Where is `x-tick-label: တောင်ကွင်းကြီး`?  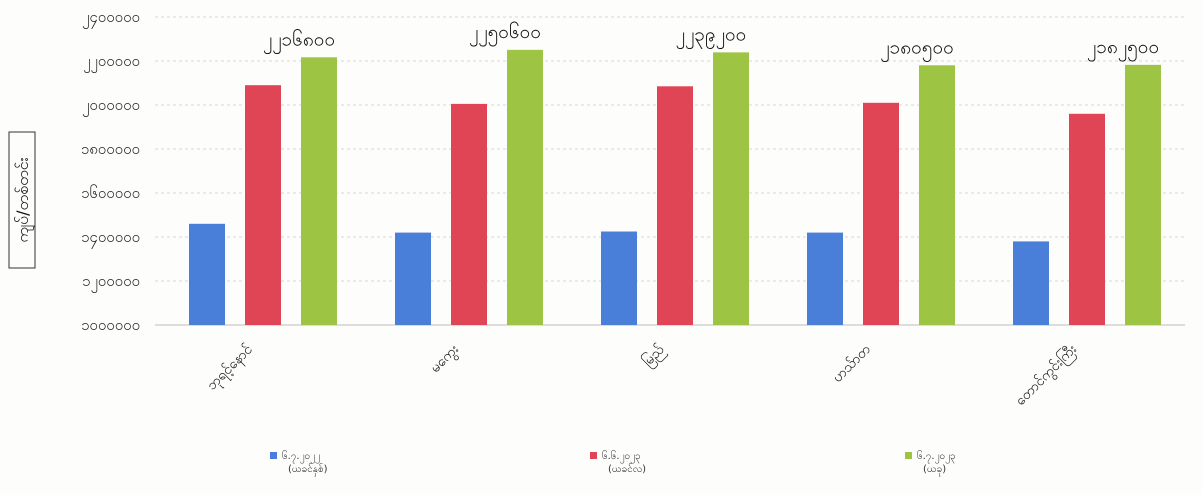
x-tick-label: တောင်ကွင်းကြီး is located at coordinates (1047, 376).